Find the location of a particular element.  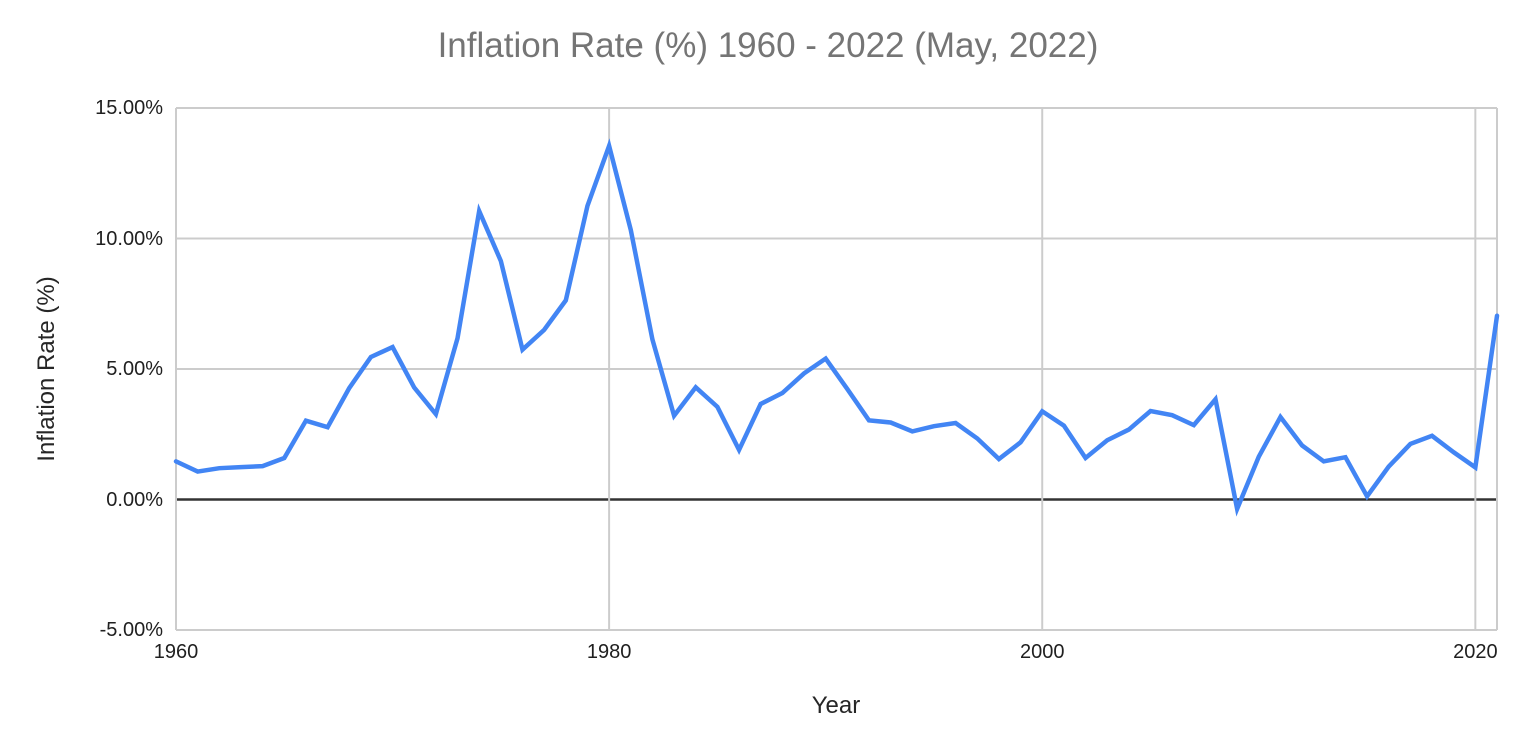

y-axis-tick-label: -5.00% is located at coordinates (131, 630).